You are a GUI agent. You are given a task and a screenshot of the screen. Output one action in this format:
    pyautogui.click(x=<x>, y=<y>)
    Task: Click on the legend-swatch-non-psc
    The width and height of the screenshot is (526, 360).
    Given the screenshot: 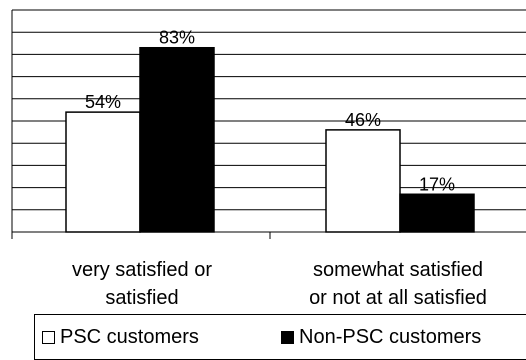 What is the action you would take?
    pyautogui.click(x=287, y=337)
    